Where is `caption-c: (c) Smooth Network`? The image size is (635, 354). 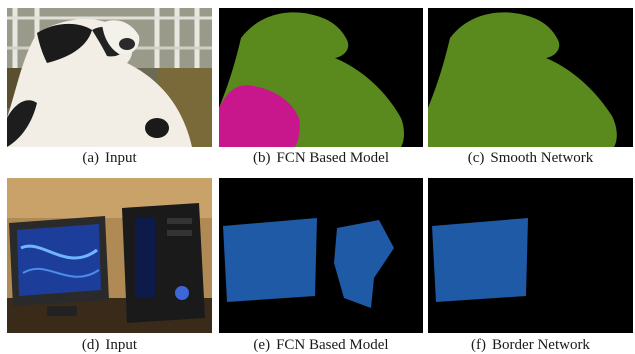
caption-c: (c) Smooth Network is located at coordinates (530, 158).